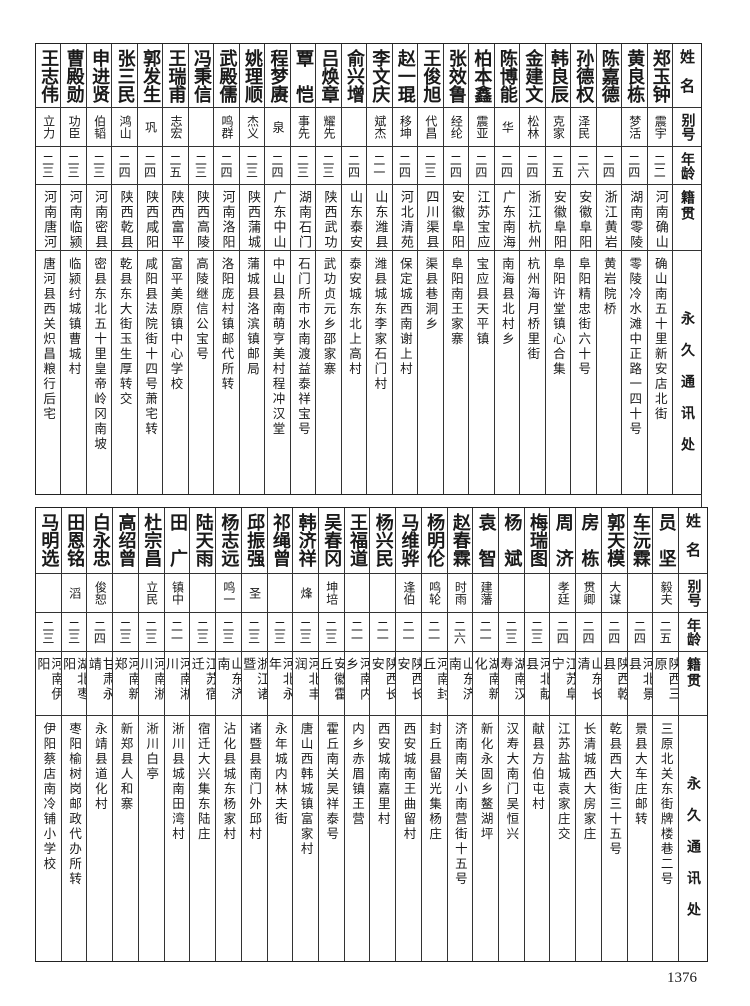 This screenshot has height=1006, width=750. What do you see at coordinates (100, 679) in the screenshot?
I see `native-text: 甘肃永靖` at bounding box center [100, 679].